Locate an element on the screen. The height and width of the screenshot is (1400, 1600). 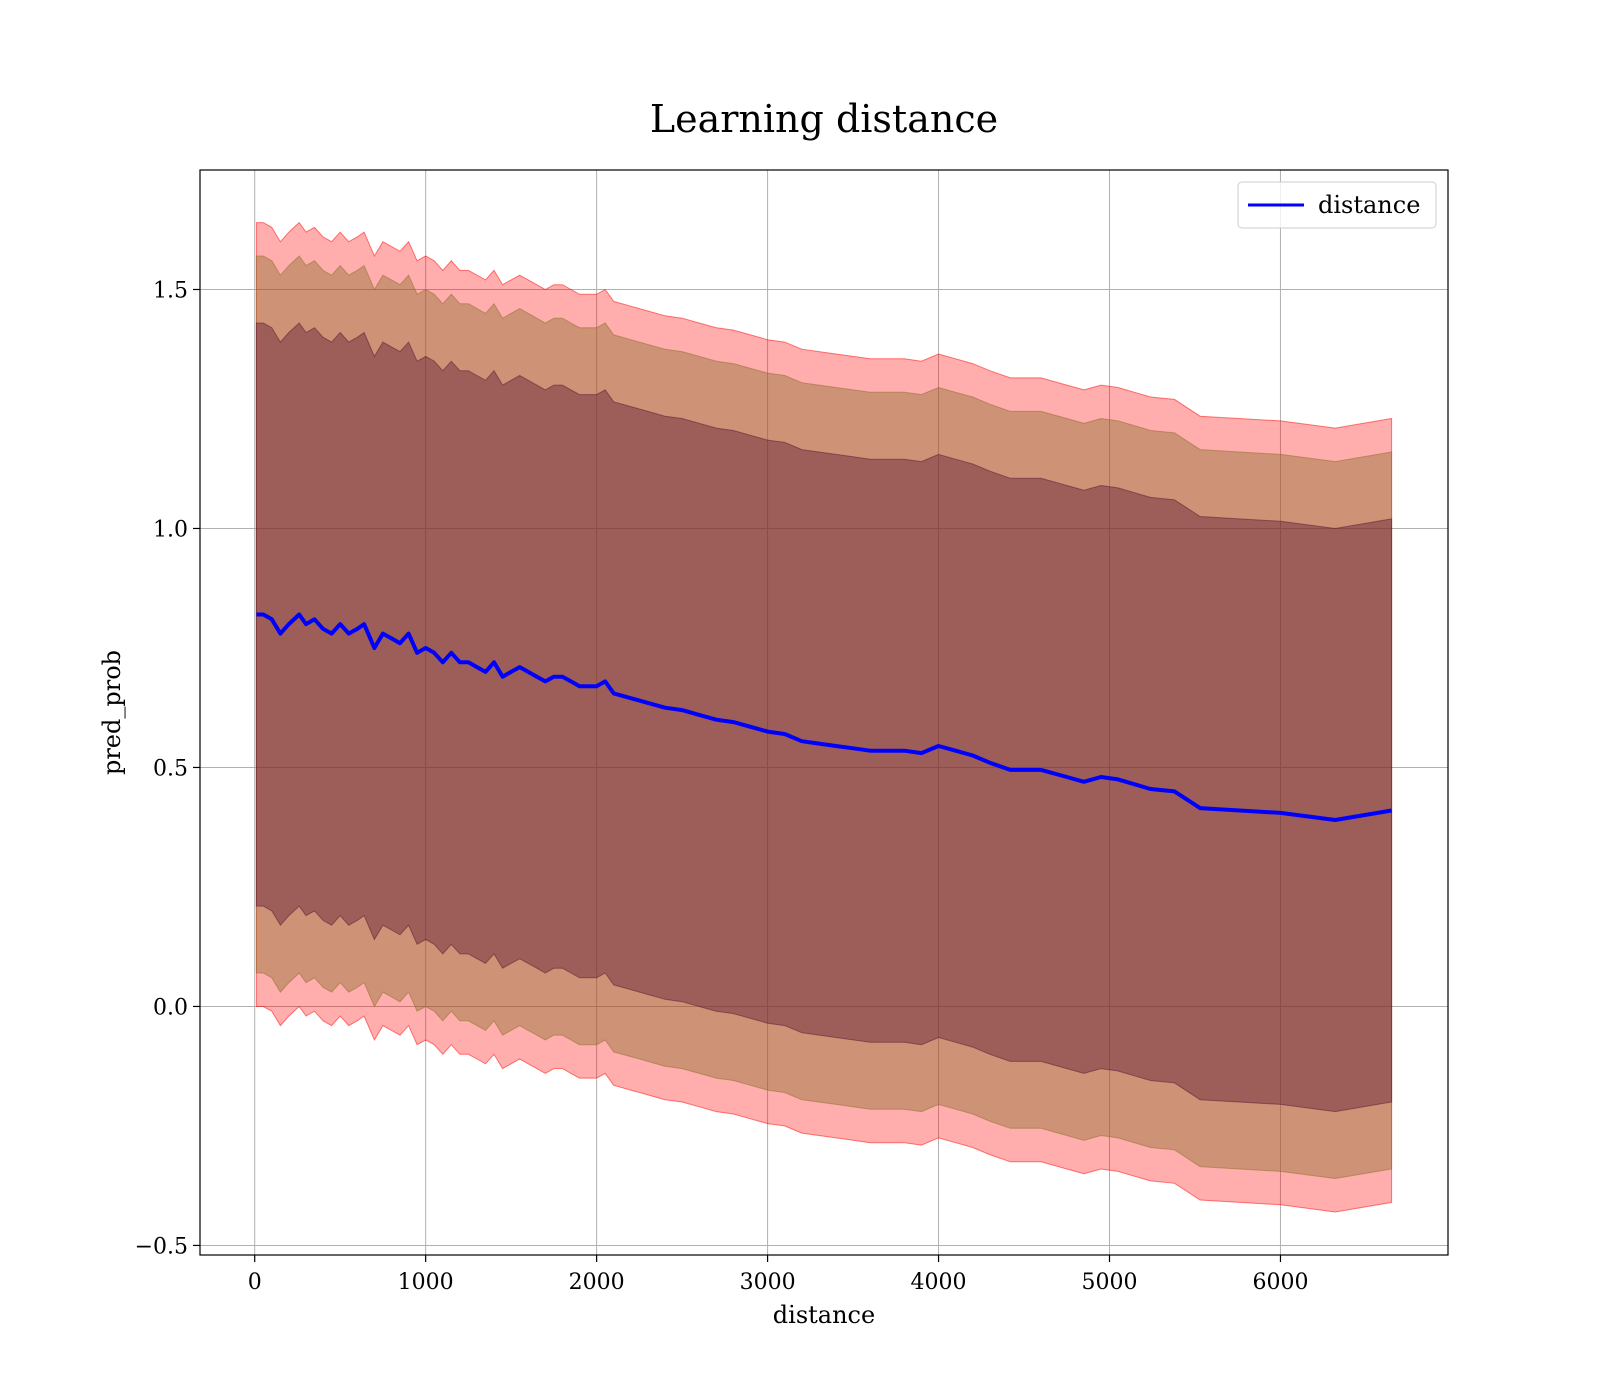
x-tick-label: 6000 is located at coordinates (1280, 1282).